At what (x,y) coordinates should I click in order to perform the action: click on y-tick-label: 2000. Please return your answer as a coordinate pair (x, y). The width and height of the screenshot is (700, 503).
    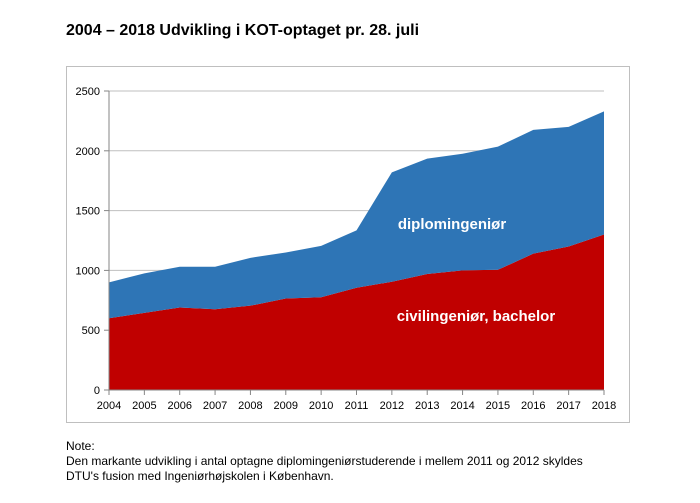
    Looking at the image, I should click on (88, 152).